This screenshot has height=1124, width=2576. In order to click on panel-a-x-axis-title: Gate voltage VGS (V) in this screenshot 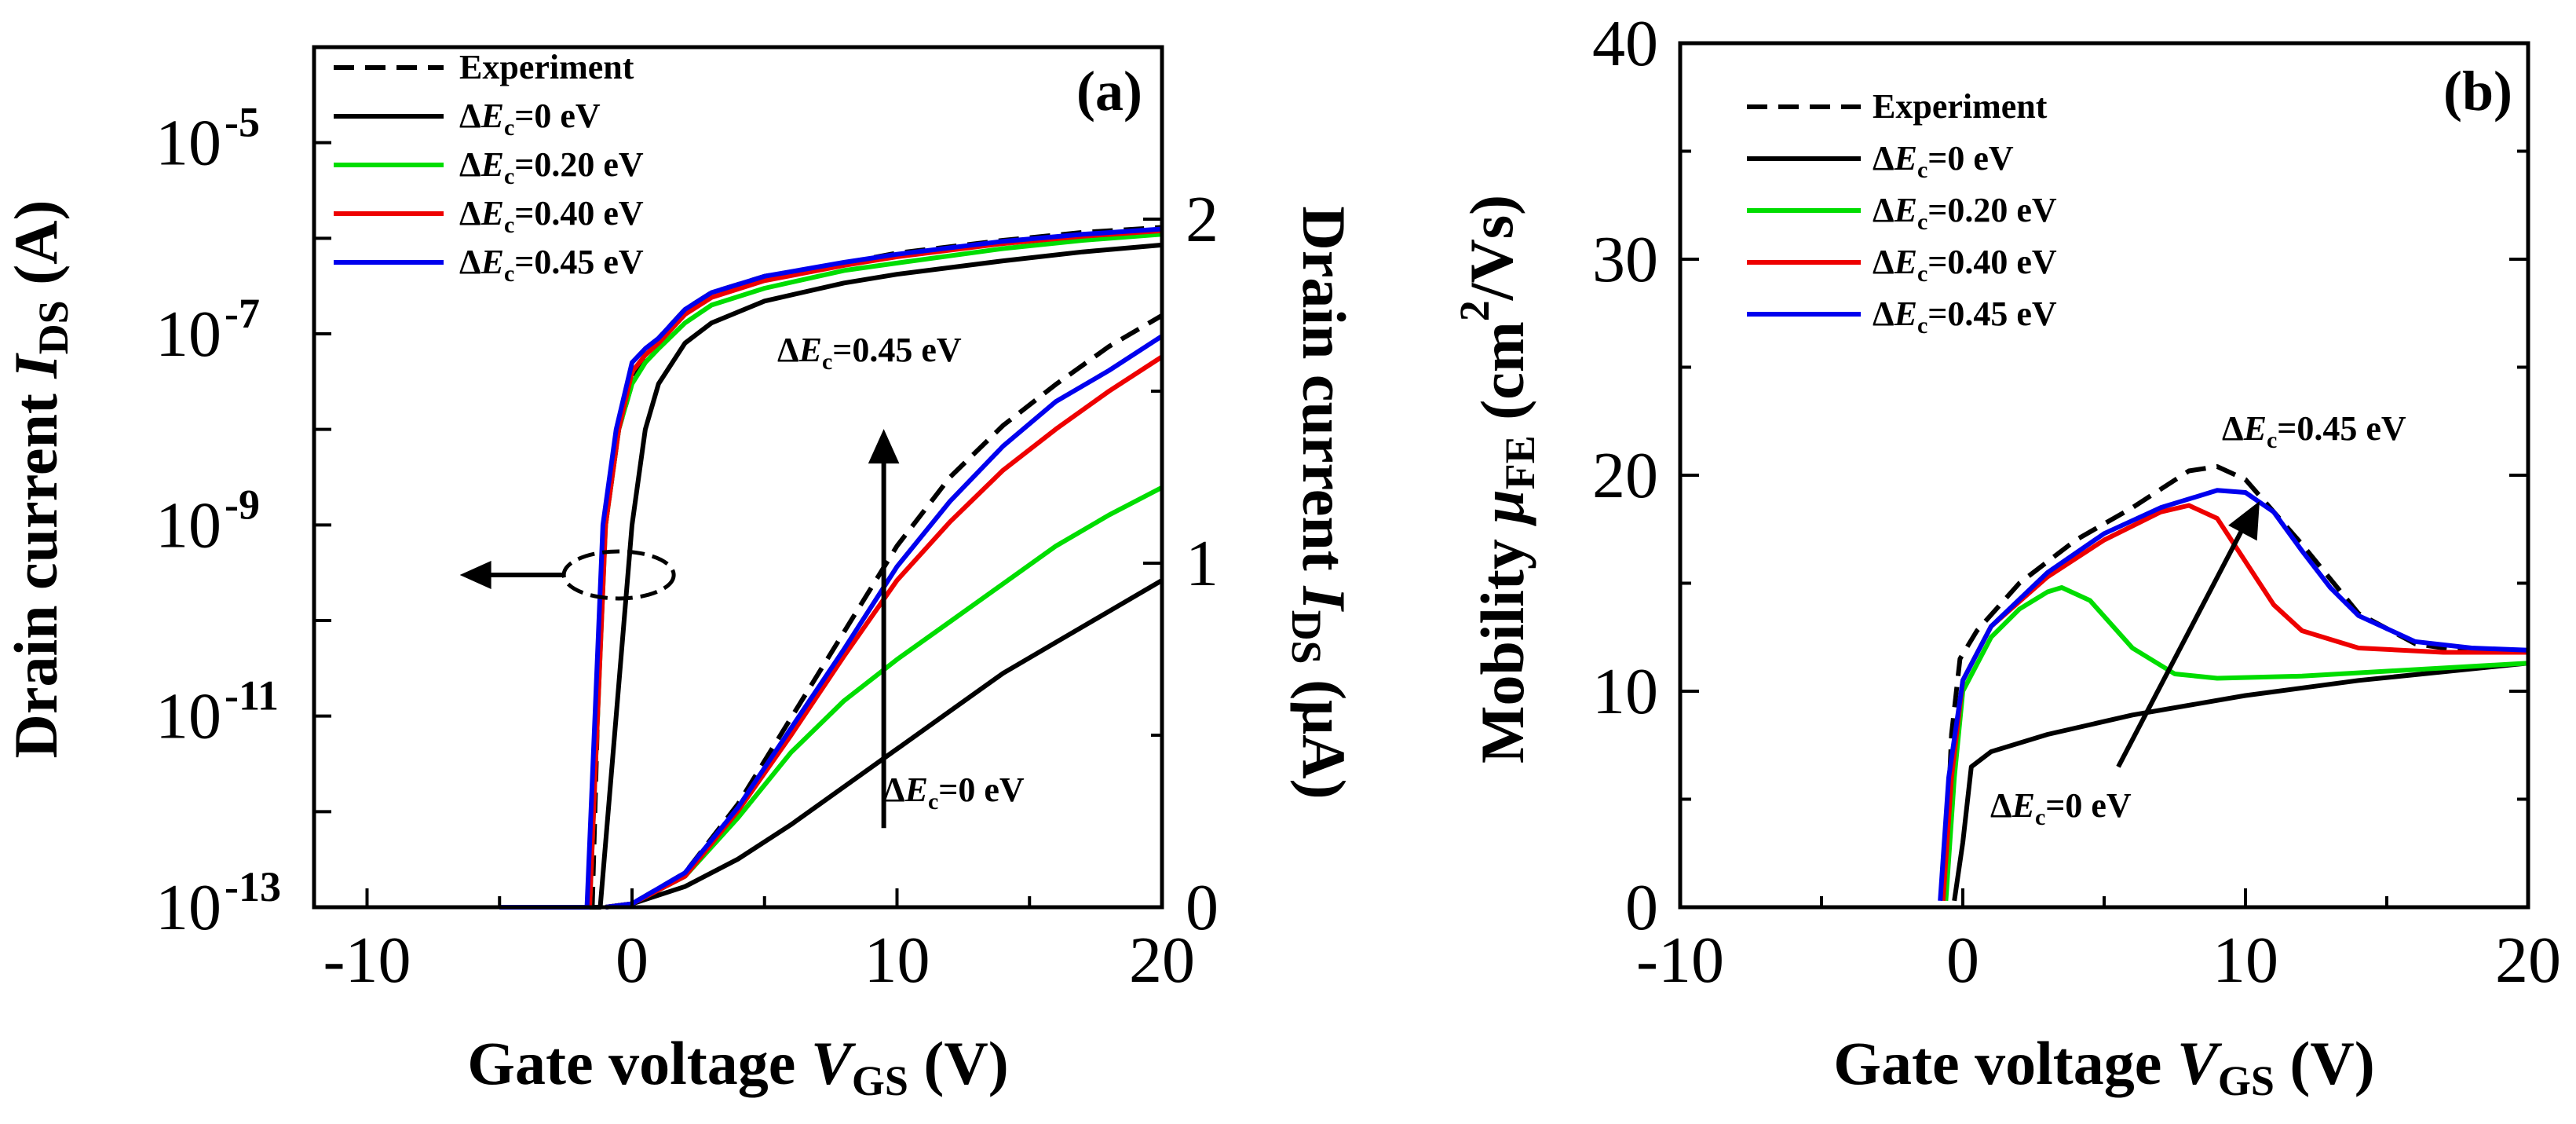, I will do `click(737, 1066)`.